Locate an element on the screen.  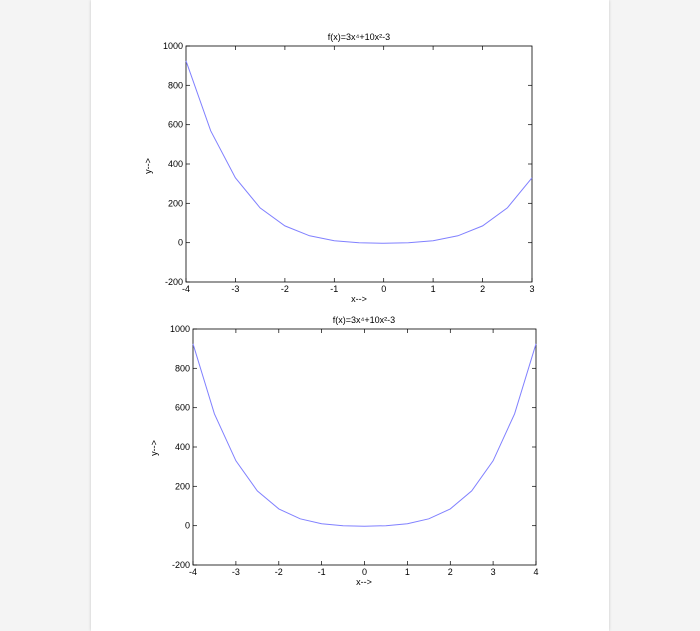
chart-2-series-line is located at coordinates (364, 435).